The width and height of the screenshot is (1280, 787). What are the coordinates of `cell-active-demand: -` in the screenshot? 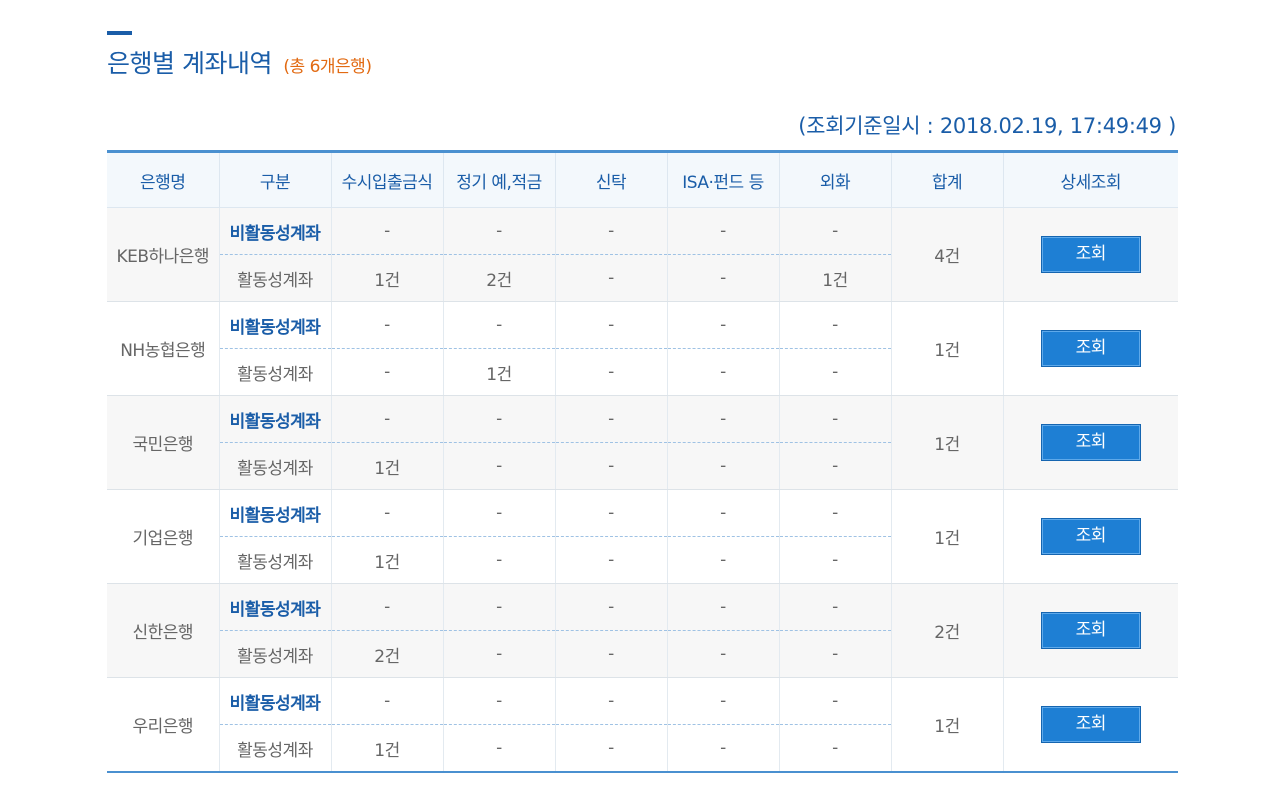 It's located at (387, 372).